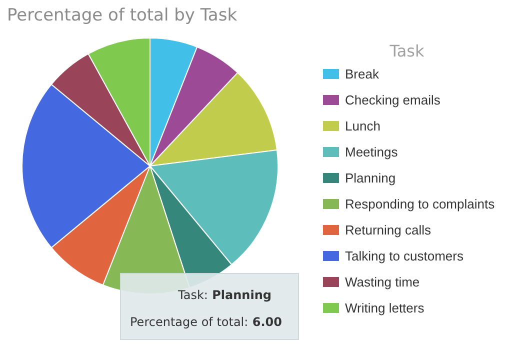  I want to click on legend-label: Break, so click(362, 74).